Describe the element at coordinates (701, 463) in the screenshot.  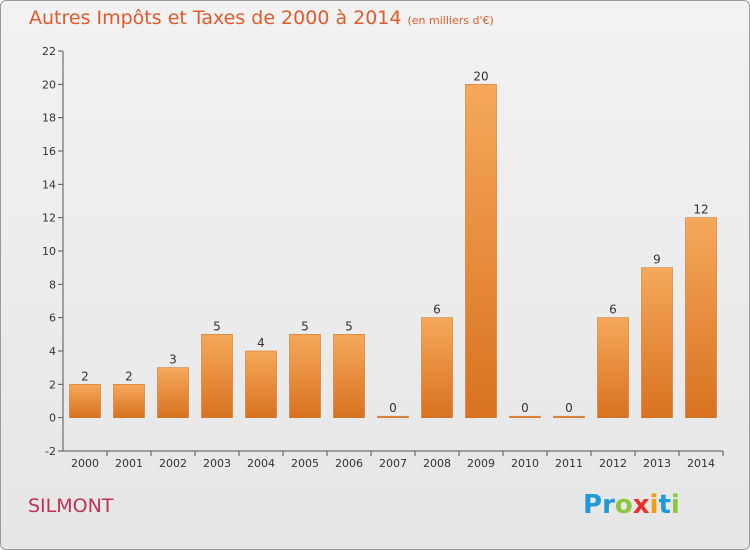
I see `x-tick-label: 2014` at that location.